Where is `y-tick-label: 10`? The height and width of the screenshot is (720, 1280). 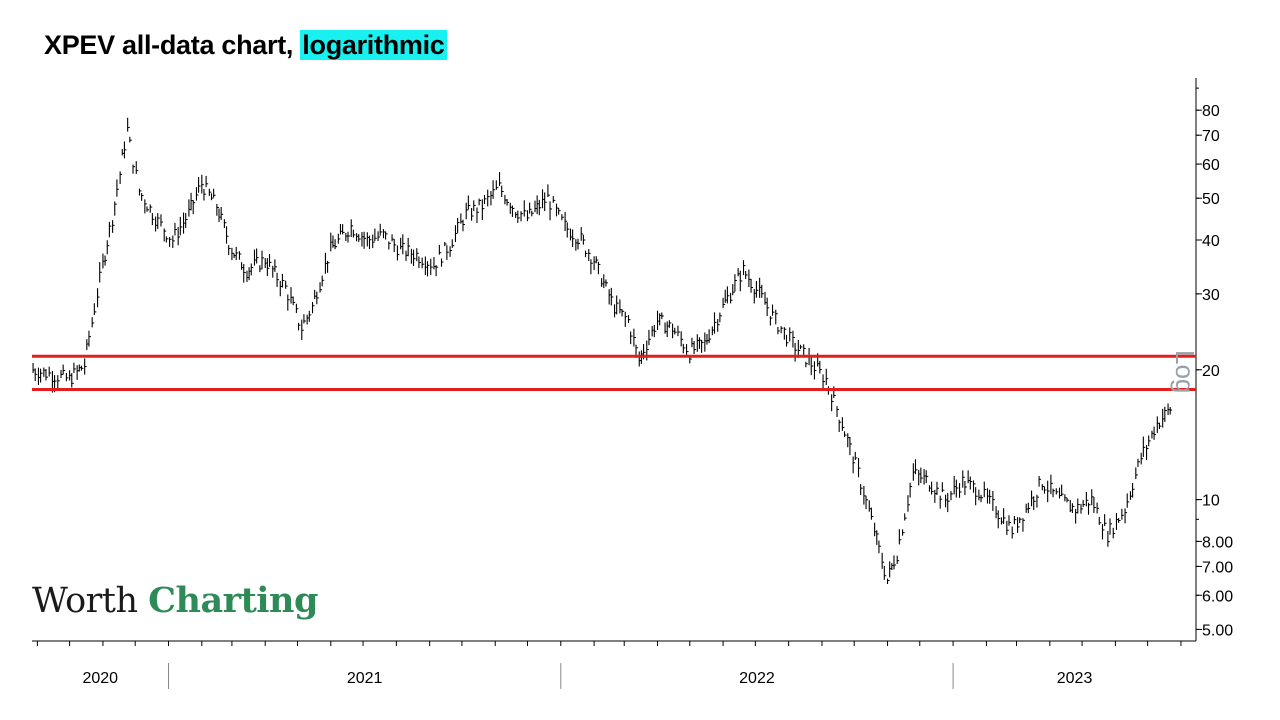 y-tick-label: 10 is located at coordinates (1211, 501).